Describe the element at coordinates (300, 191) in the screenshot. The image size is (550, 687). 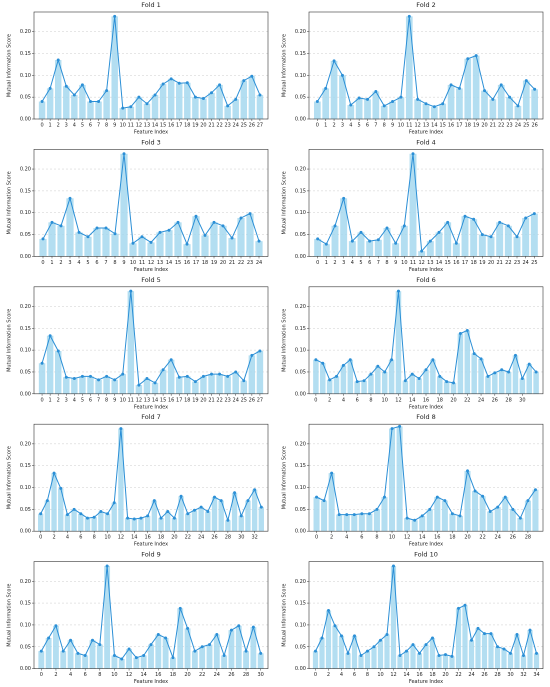
I see `y-tick-label: 0.15` at that location.